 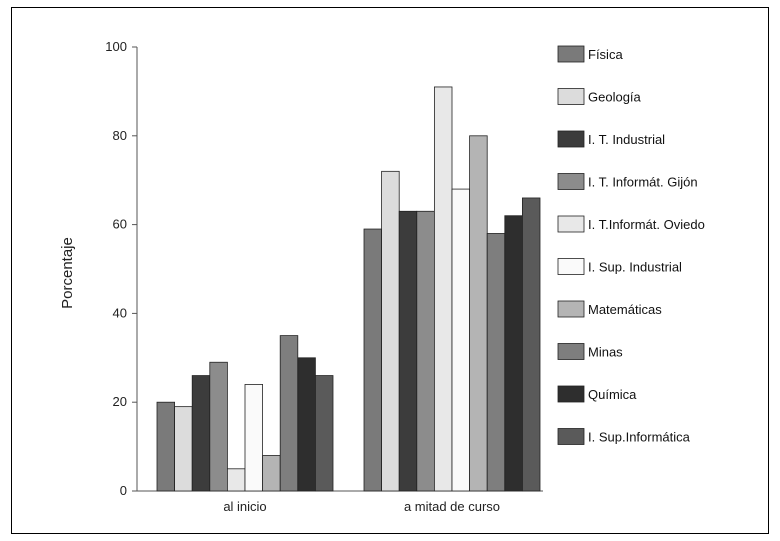 What do you see at coordinates (625, 309) in the screenshot?
I see `legend-label: Matemáticas` at bounding box center [625, 309].